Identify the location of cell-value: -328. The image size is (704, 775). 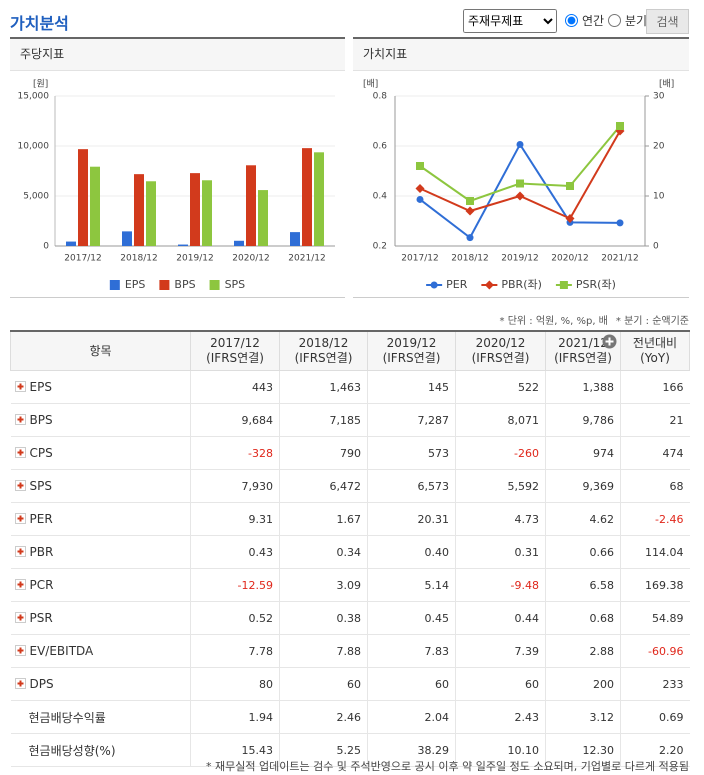
(235, 453).